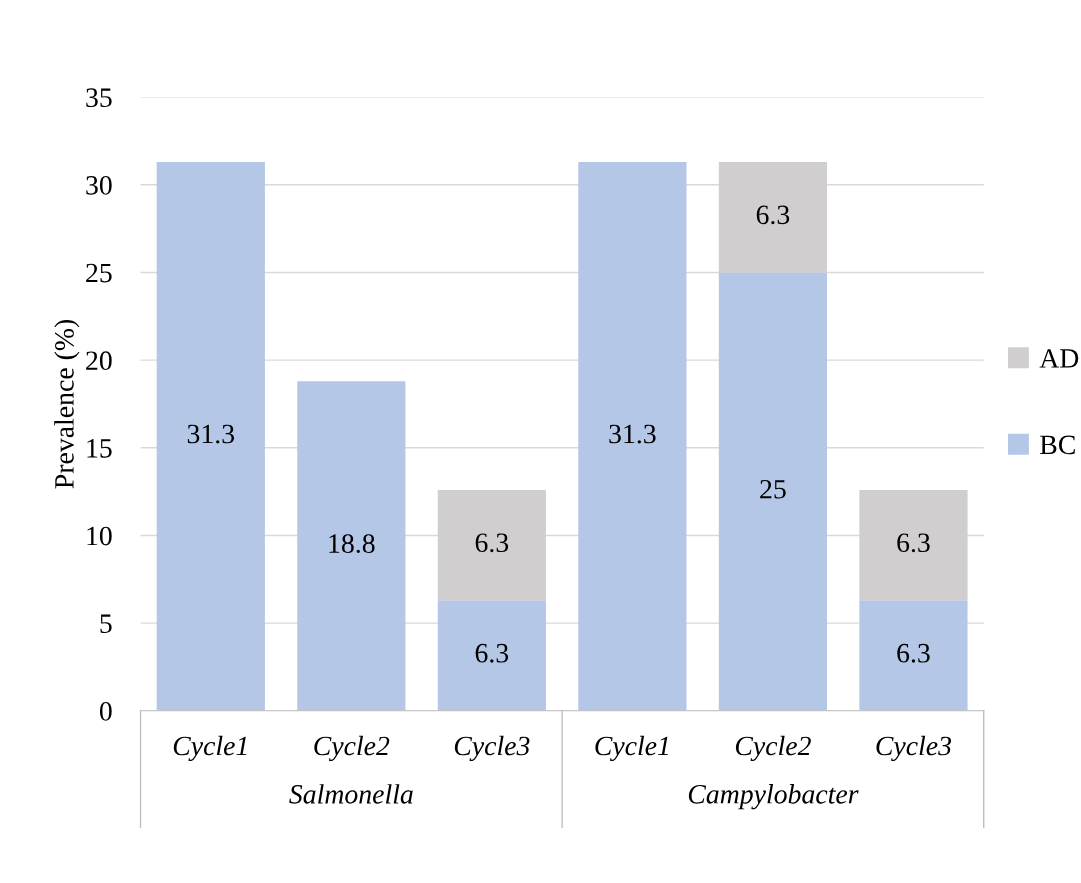  I want to click on y-tick-label: 5, so click(106, 624).